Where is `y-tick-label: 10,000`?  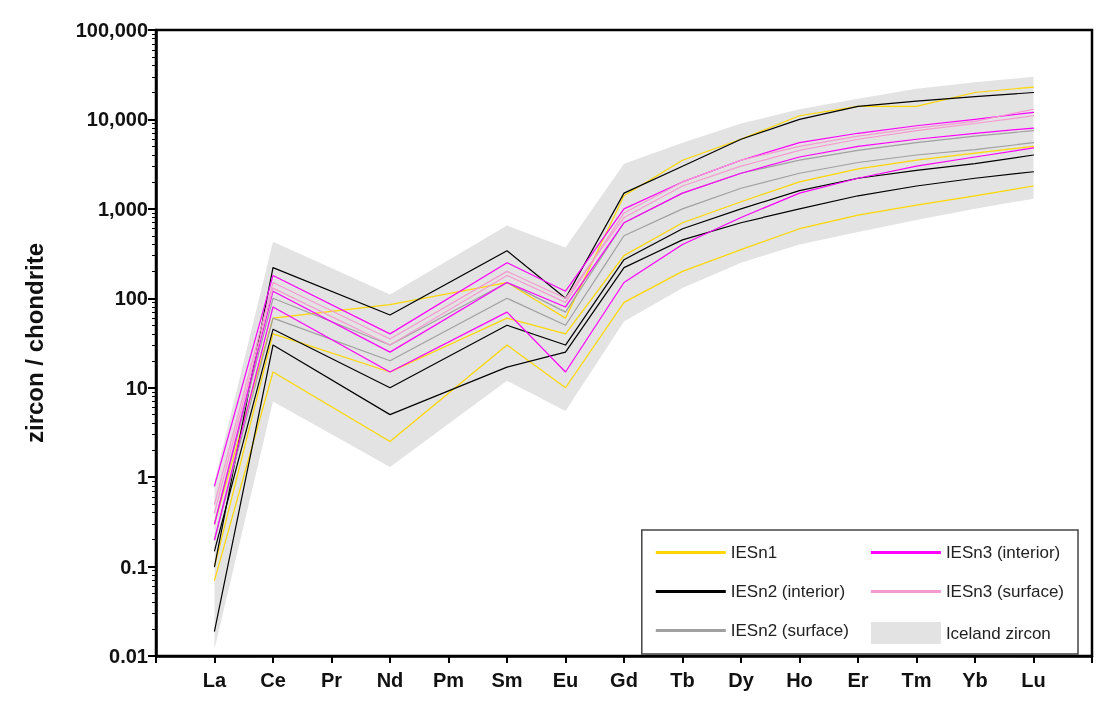 y-tick-label: 10,000 is located at coordinates (117, 119).